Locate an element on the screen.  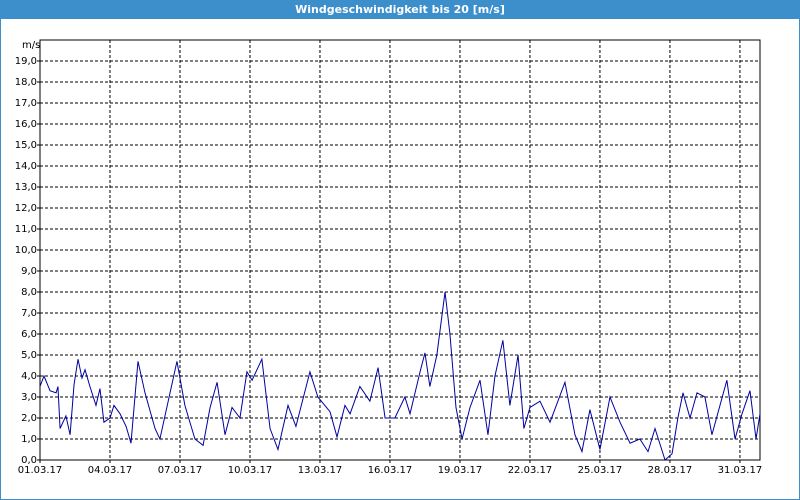
y-tick-label: 16,0 is located at coordinates (26, 124).